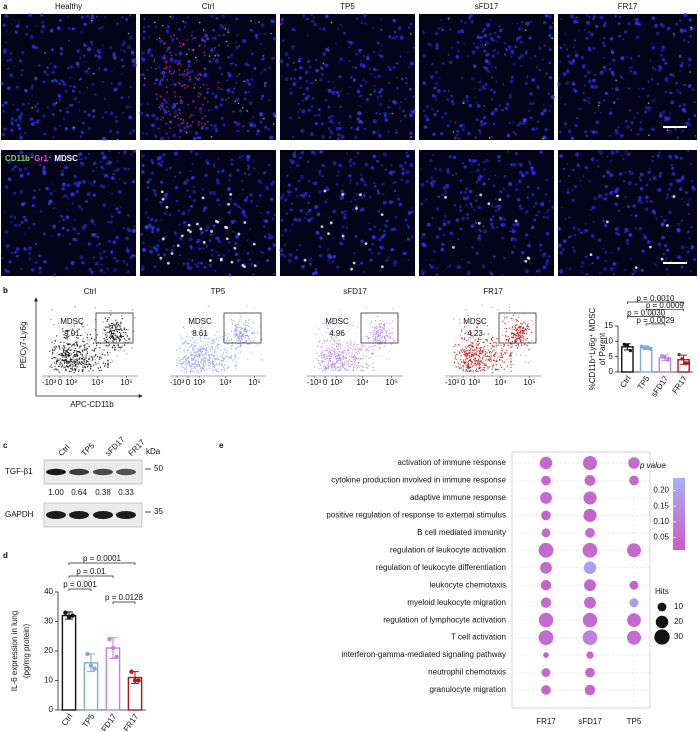  I want to click on micrograph-background, so click(347, 213).